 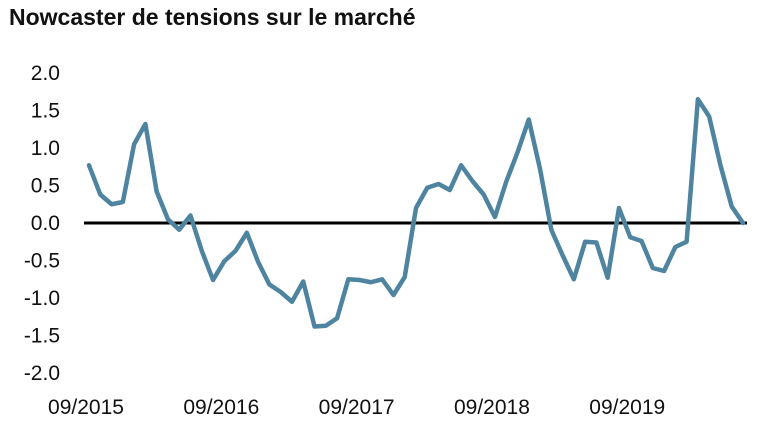 What do you see at coordinates (627, 407) in the screenshot?
I see `x-tick-label: 09/2019` at bounding box center [627, 407].